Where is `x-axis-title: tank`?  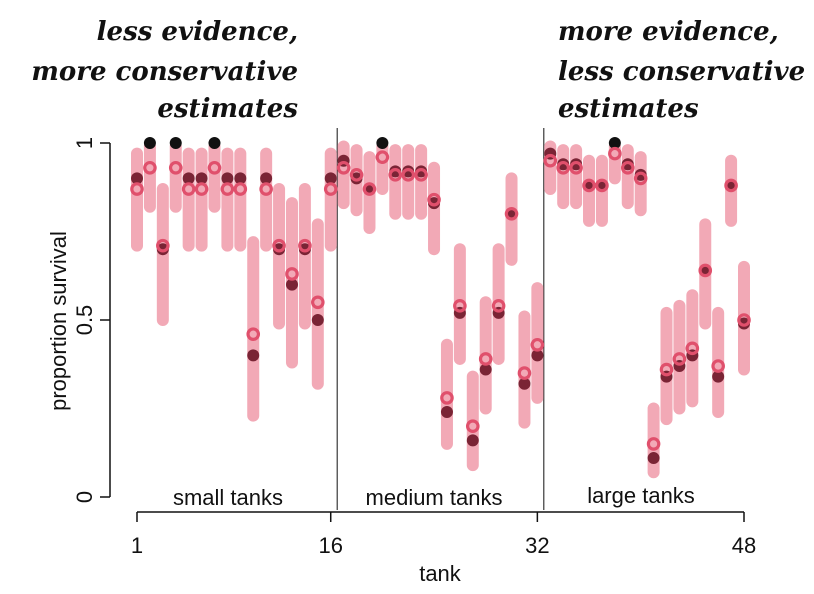
x-axis-title: tank is located at coordinates (440, 573).